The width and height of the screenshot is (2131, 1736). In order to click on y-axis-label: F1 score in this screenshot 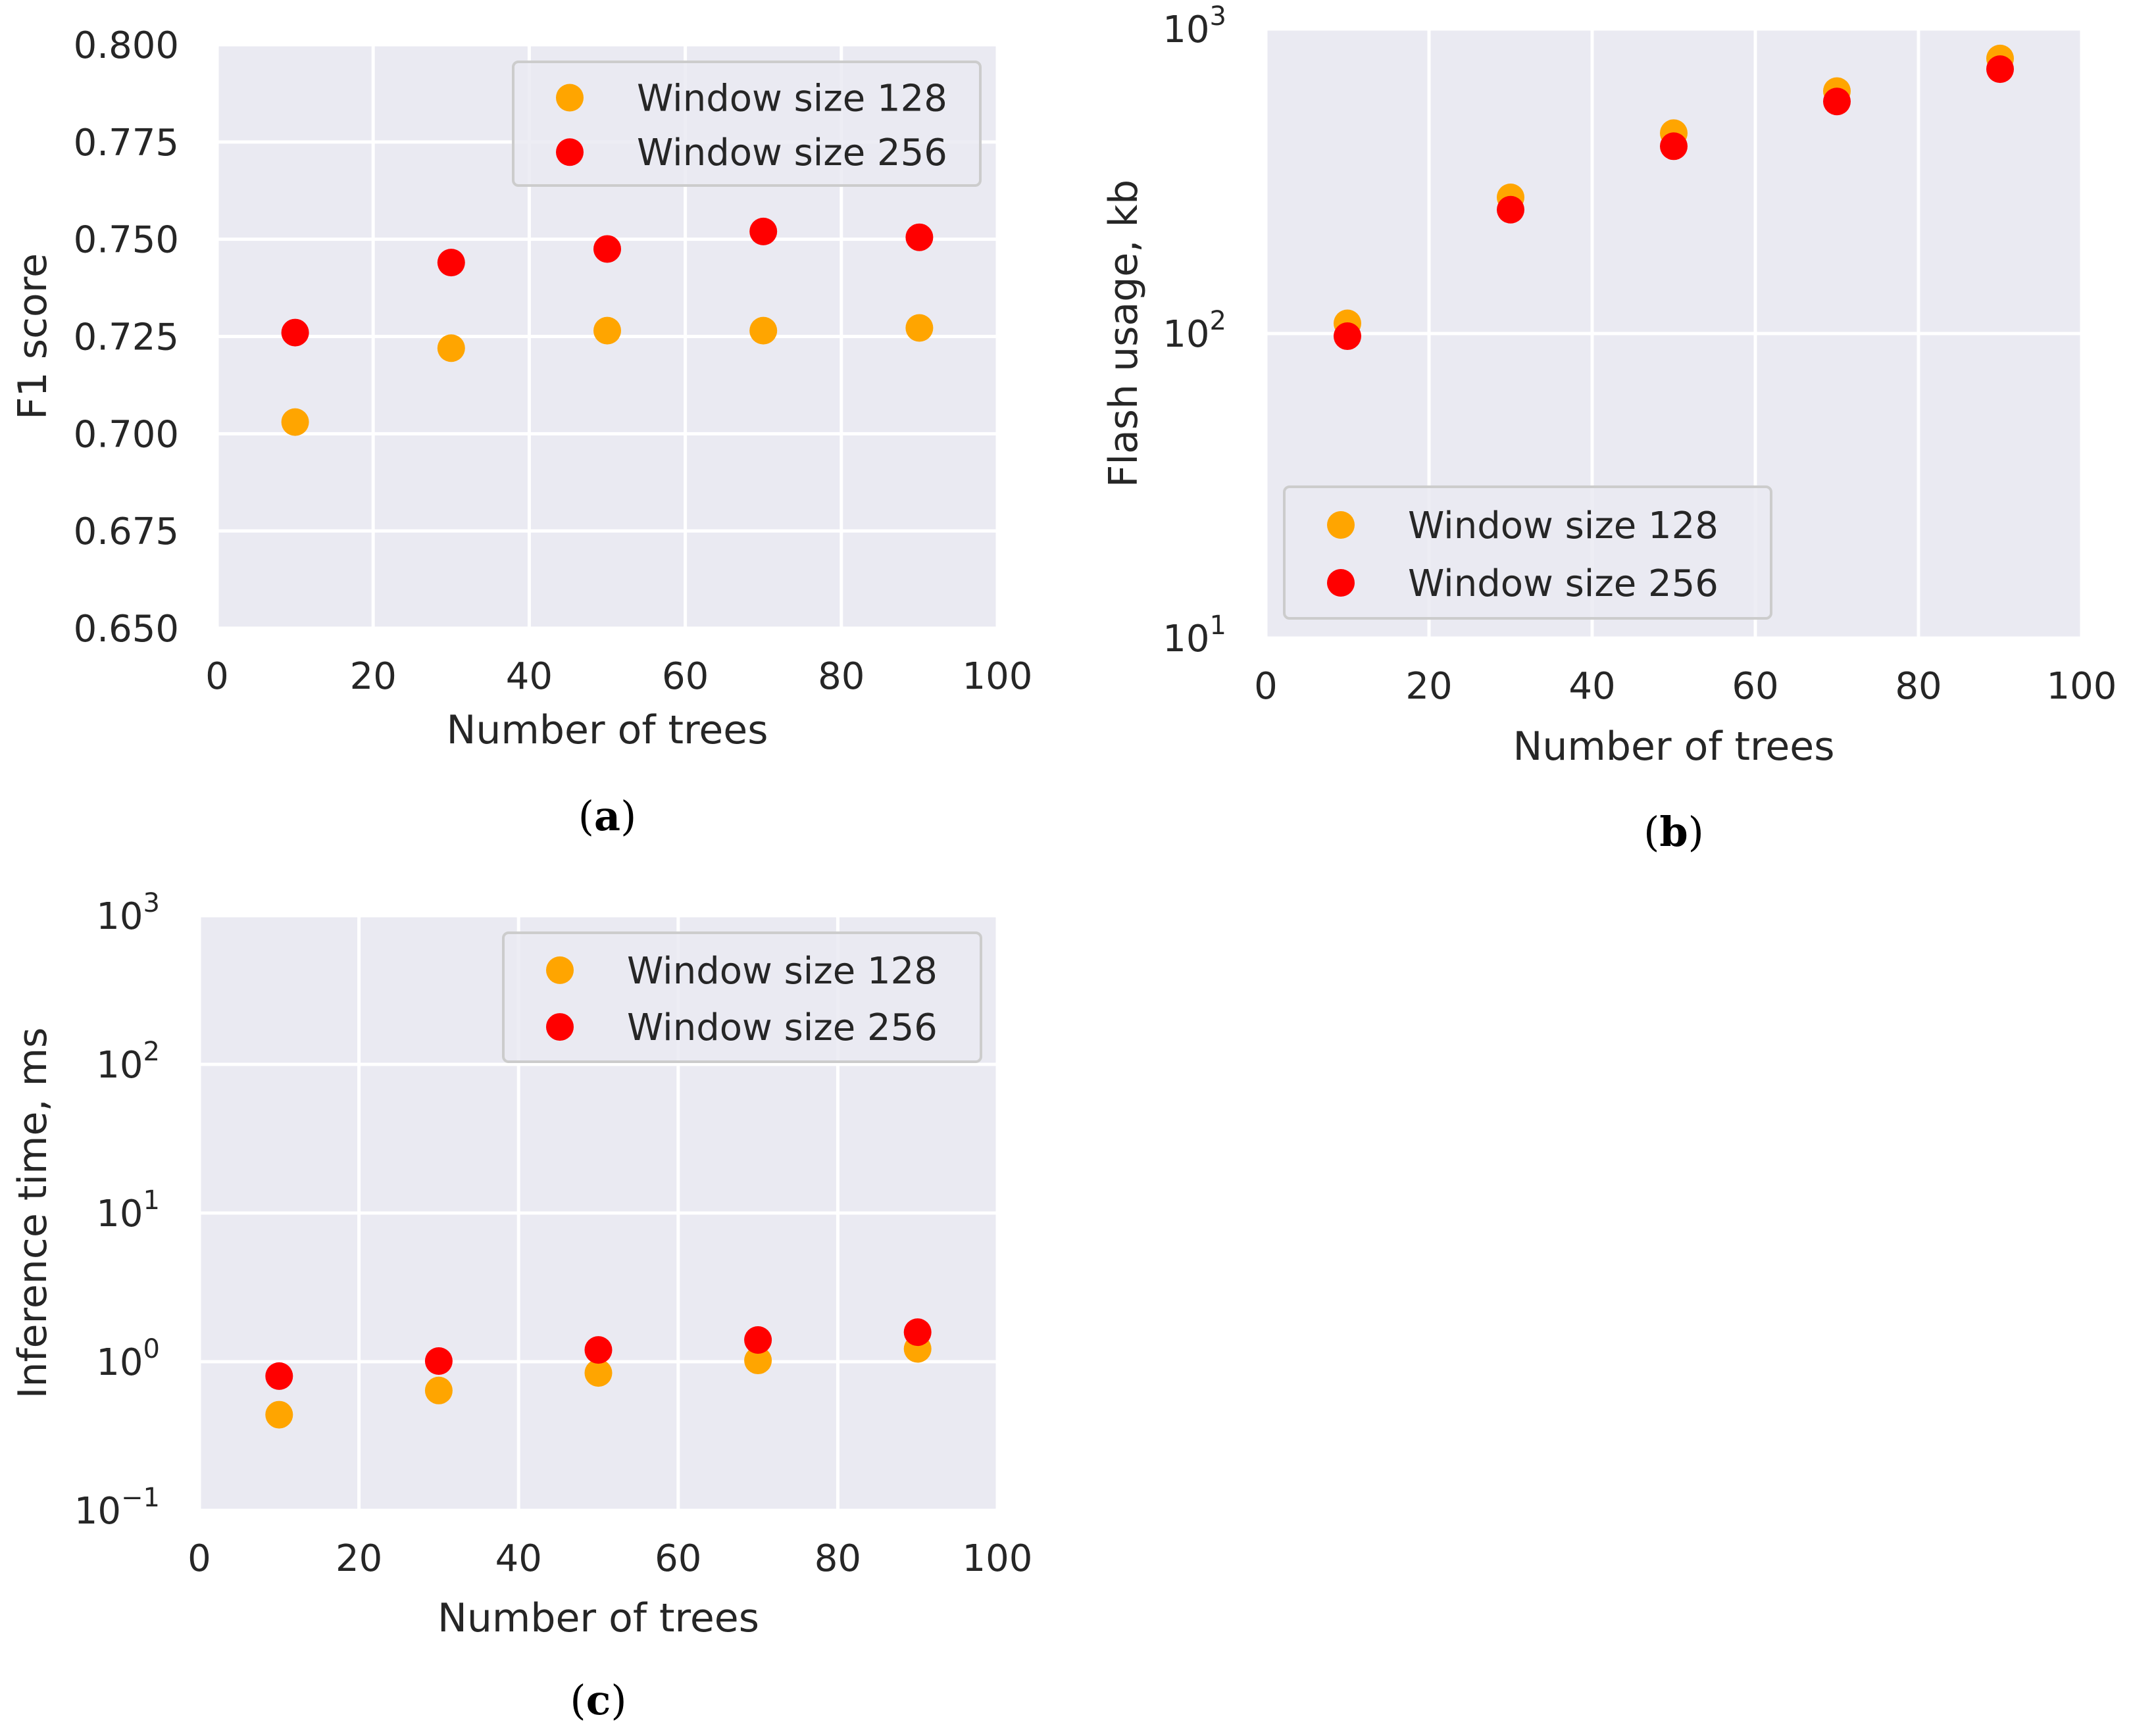, I will do `click(33, 337)`.